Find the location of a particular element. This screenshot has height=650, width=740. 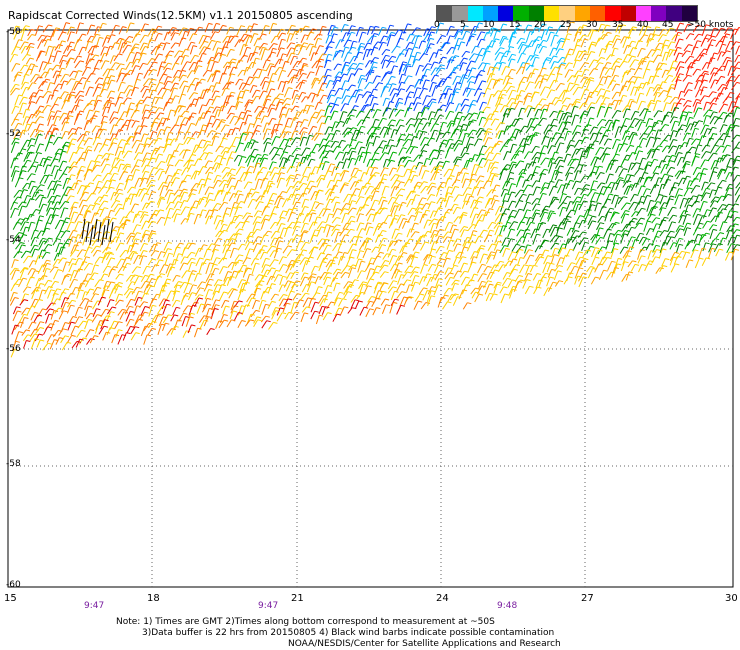

scale-label: 20 is located at coordinates (540, 25).